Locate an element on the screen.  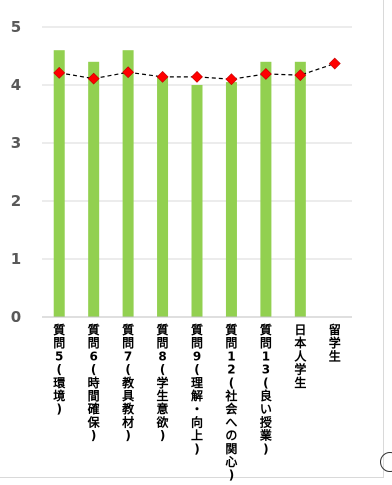
x-tick-label: 質問 9 (理解・向上) is located at coordinates (197, 389).